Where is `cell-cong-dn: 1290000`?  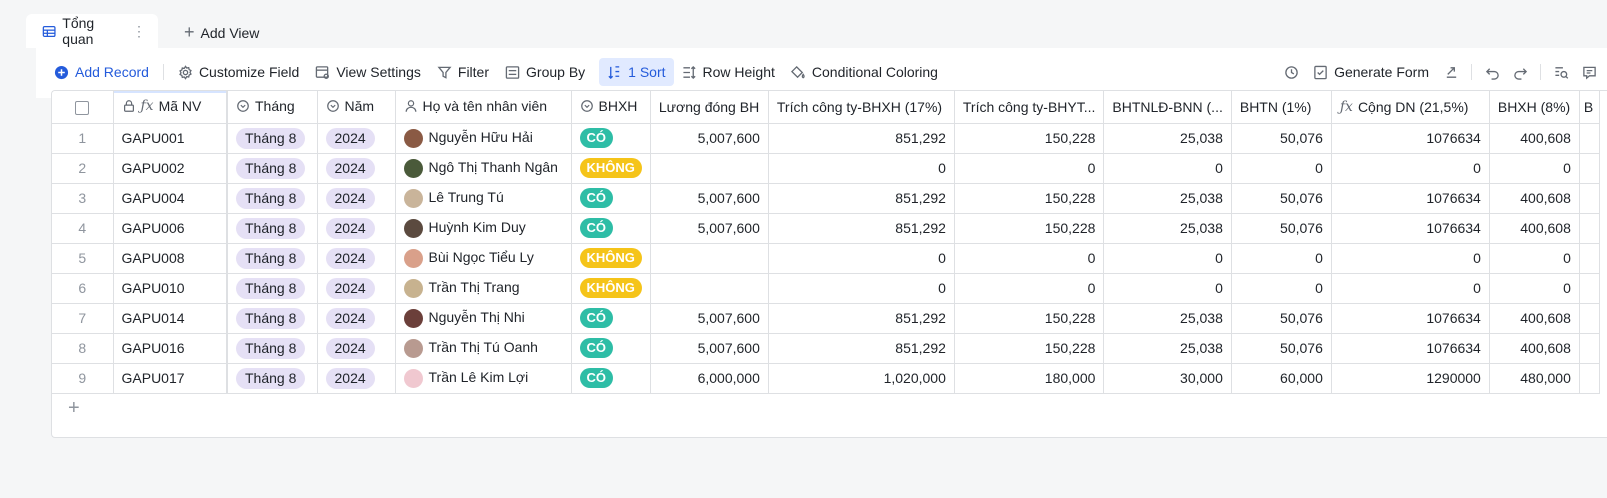 cell-cong-dn: 1290000 is located at coordinates (1410, 378).